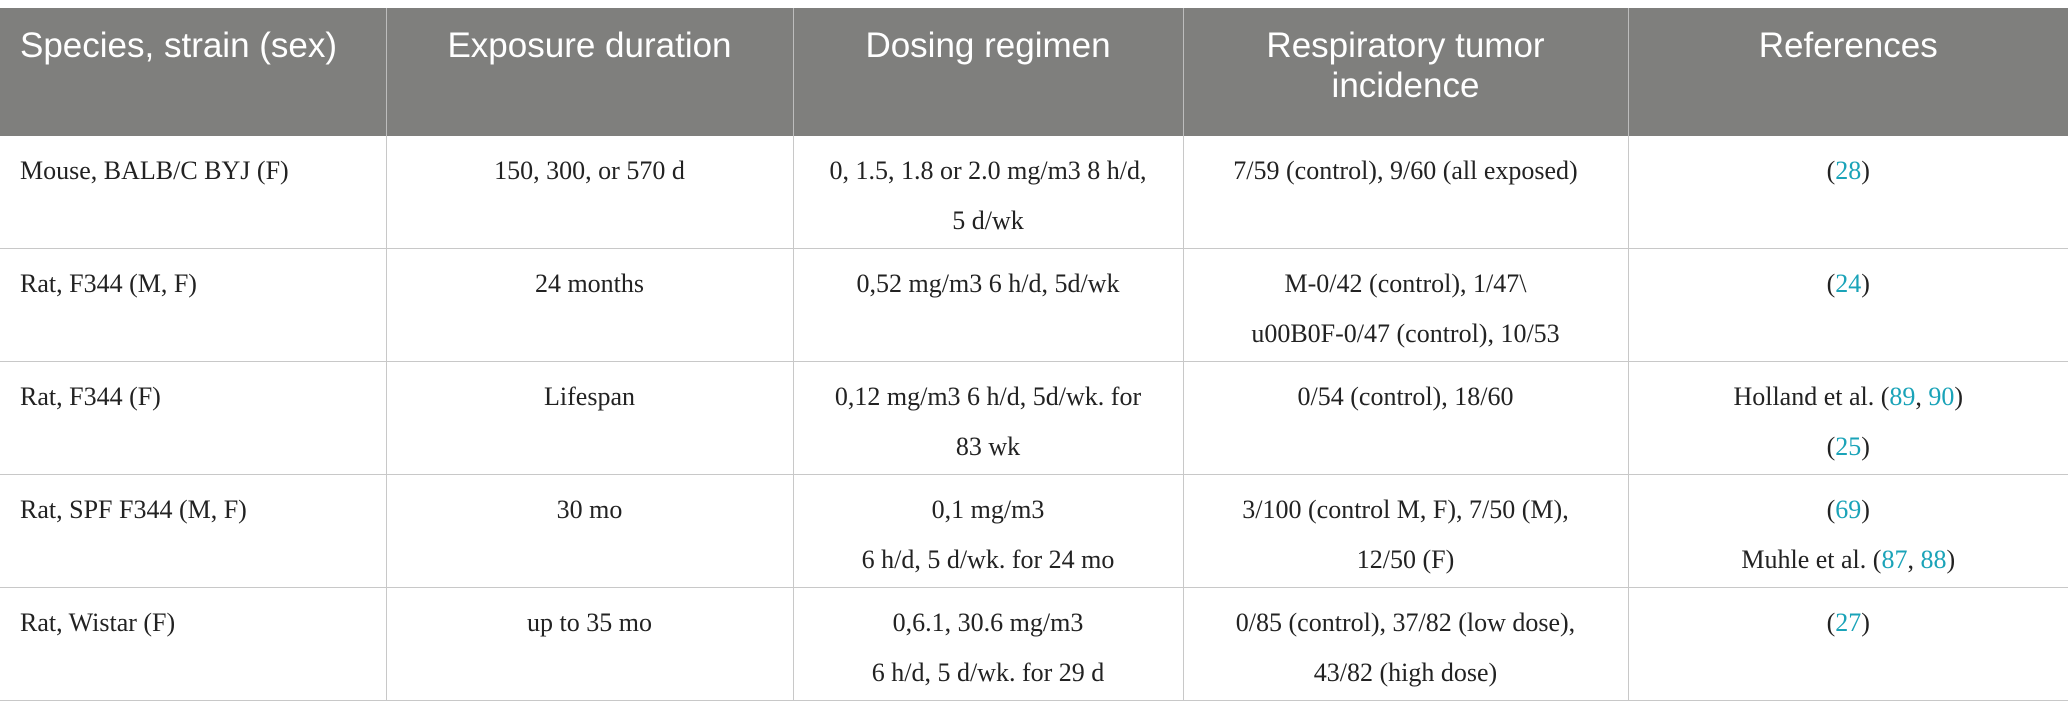 The width and height of the screenshot is (2068, 702). I want to click on table-cell: Lifespan, so click(590, 418).